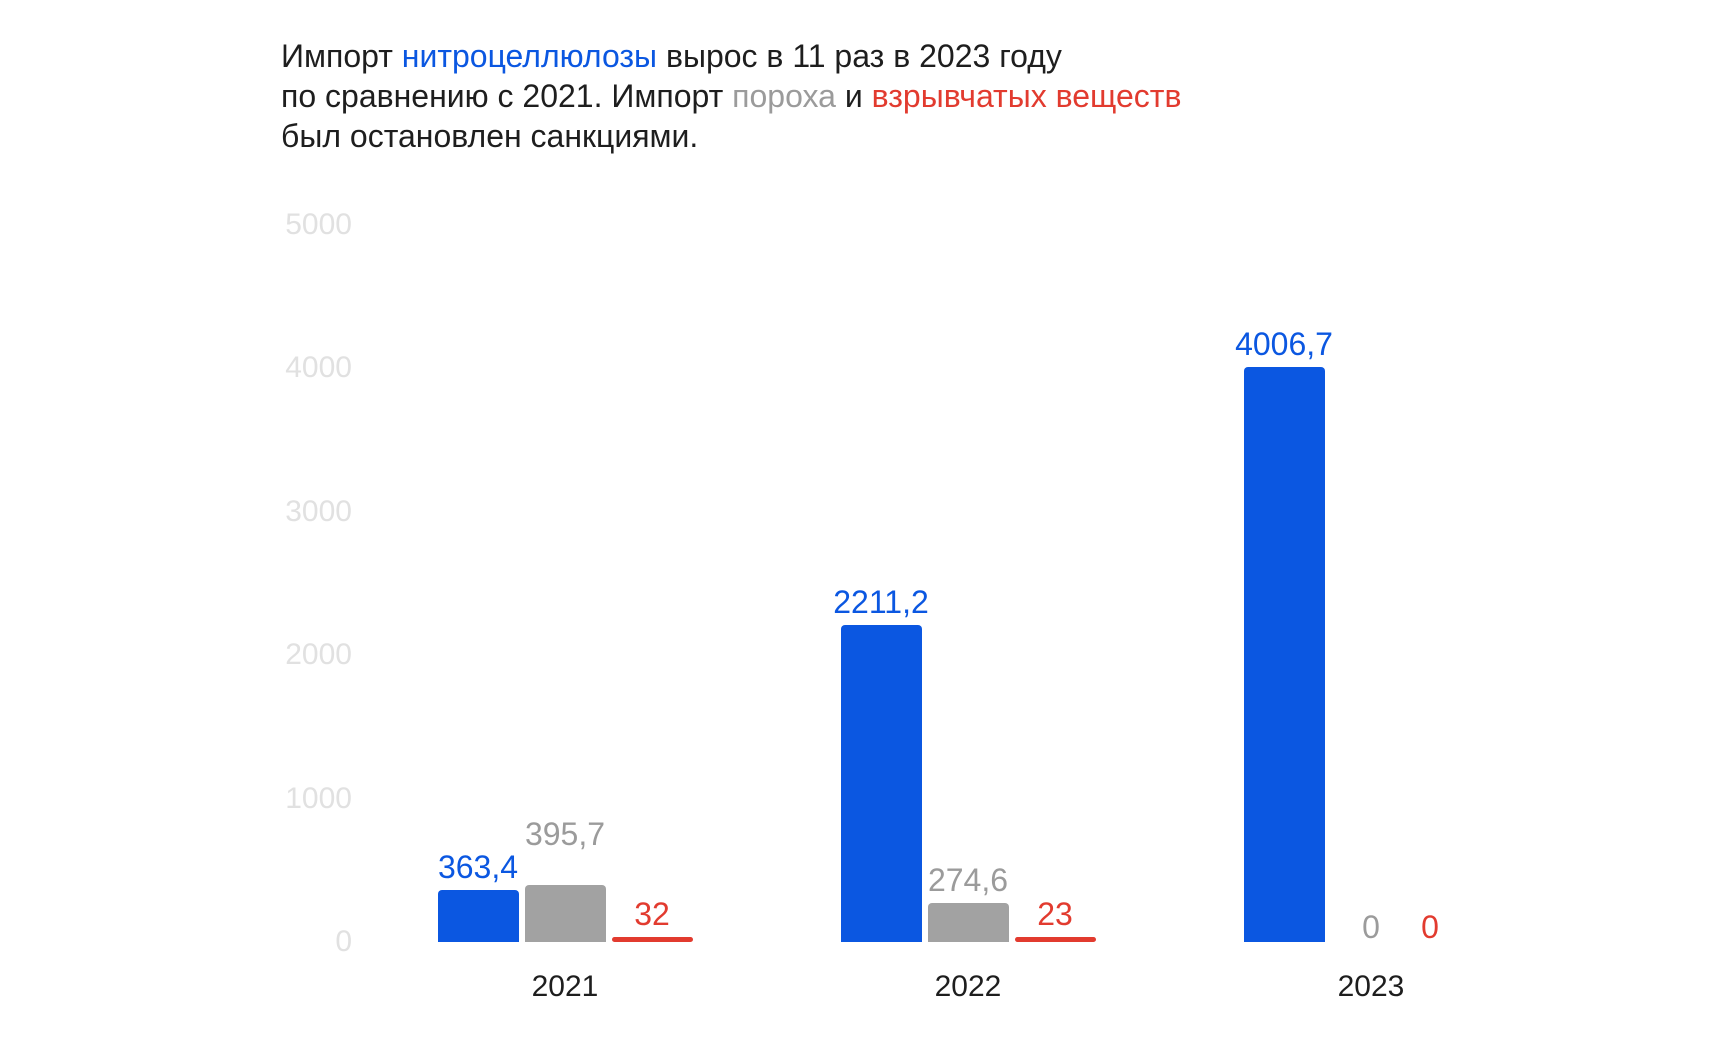  Describe the element at coordinates (490, 136) in the screenshot. I see `title-segment: был остановлен санкциями.` at that location.